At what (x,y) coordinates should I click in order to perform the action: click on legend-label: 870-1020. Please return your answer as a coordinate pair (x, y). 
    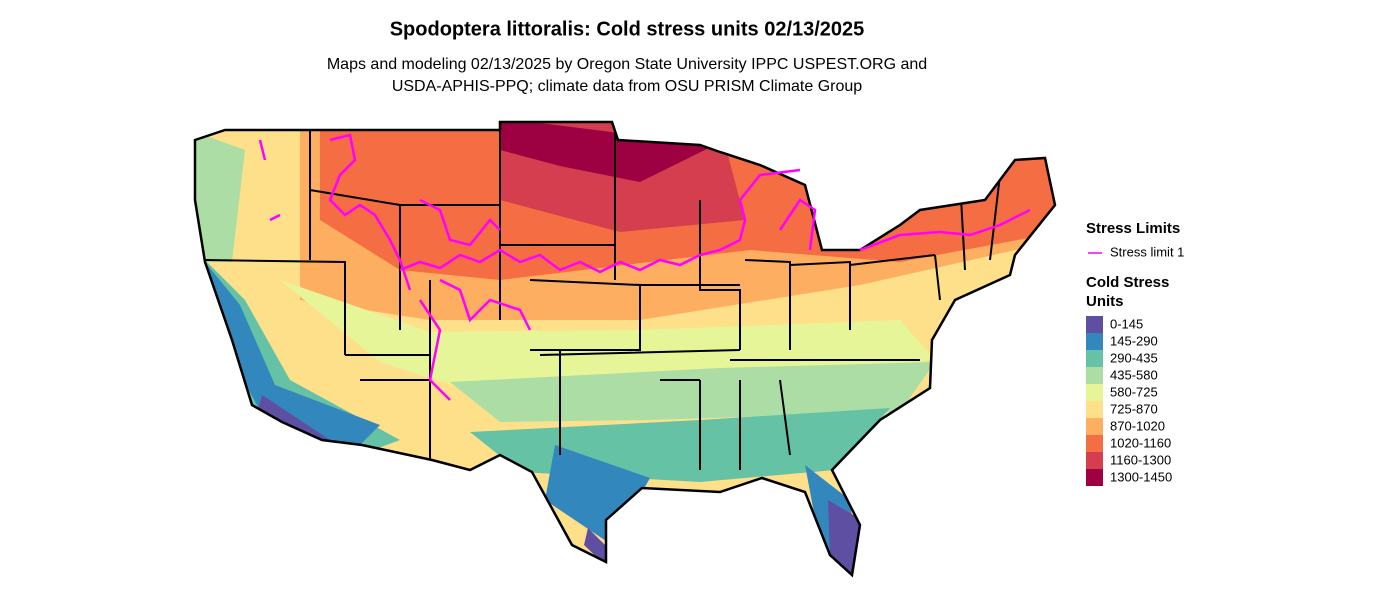
    Looking at the image, I should click on (1137, 425).